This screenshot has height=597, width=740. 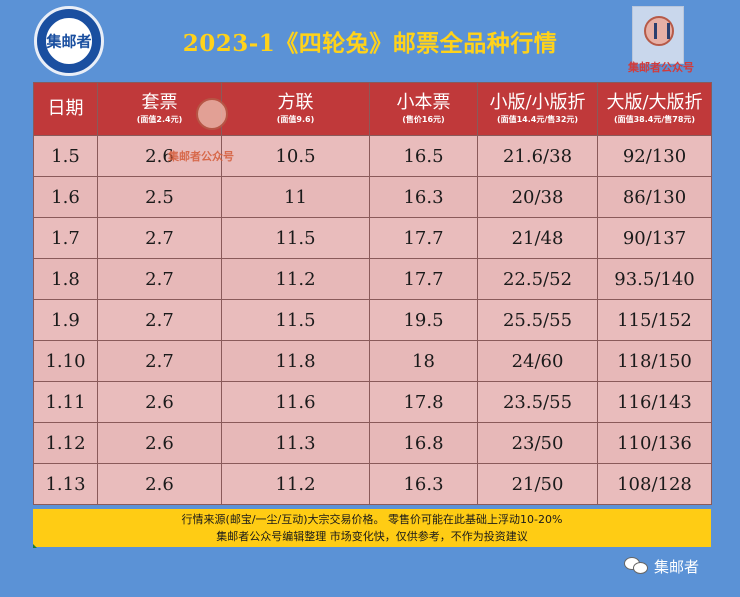 I want to click on table-row: 1.6 2.5 11 16.3 20/38 86/130, so click(x=372, y=197).